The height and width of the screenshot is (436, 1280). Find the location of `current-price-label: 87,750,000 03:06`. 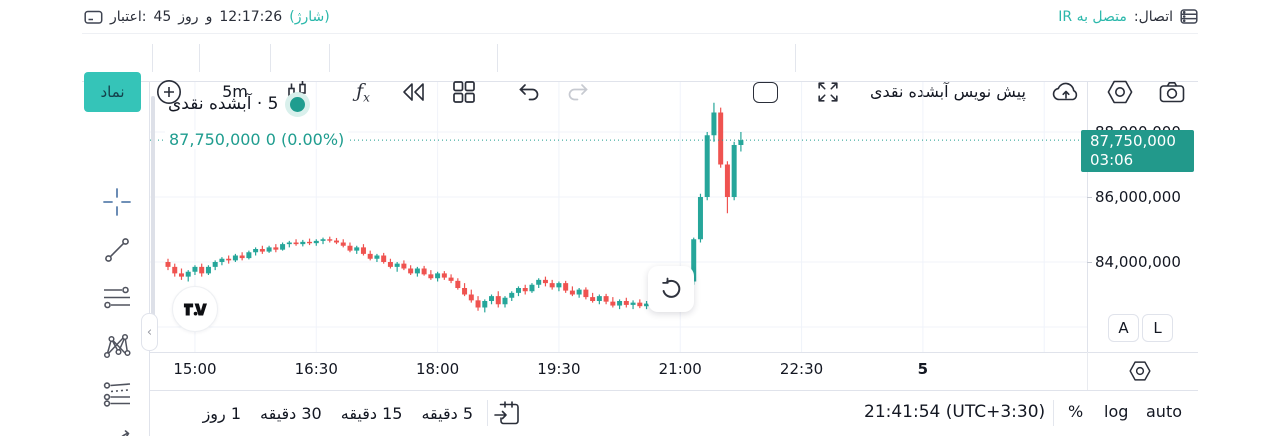

current-price-label: 87,750,000 03:06 is located at coordinates (1137, 151).